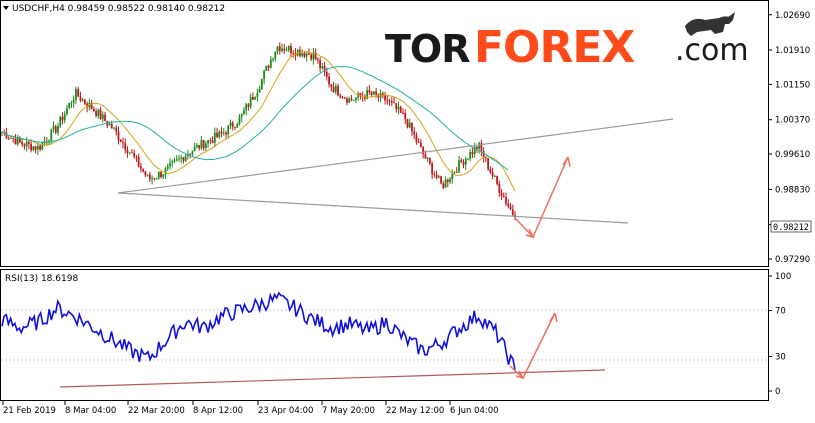  Describe the element at coordinates (792, 16) in the screenshot. I see `price-tick-label: 1.02690` at that location.